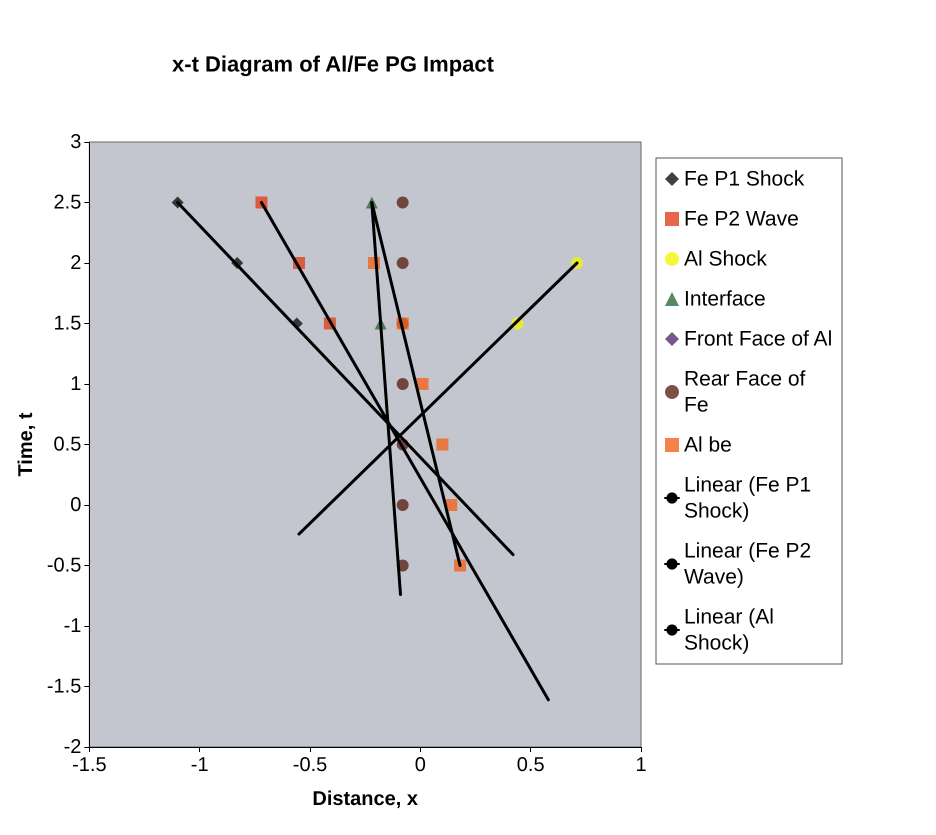  What do you see at coordinates (73, 747) in the screenshot?
I see `y-tick-label: -2` at bounding box center [73, 747].